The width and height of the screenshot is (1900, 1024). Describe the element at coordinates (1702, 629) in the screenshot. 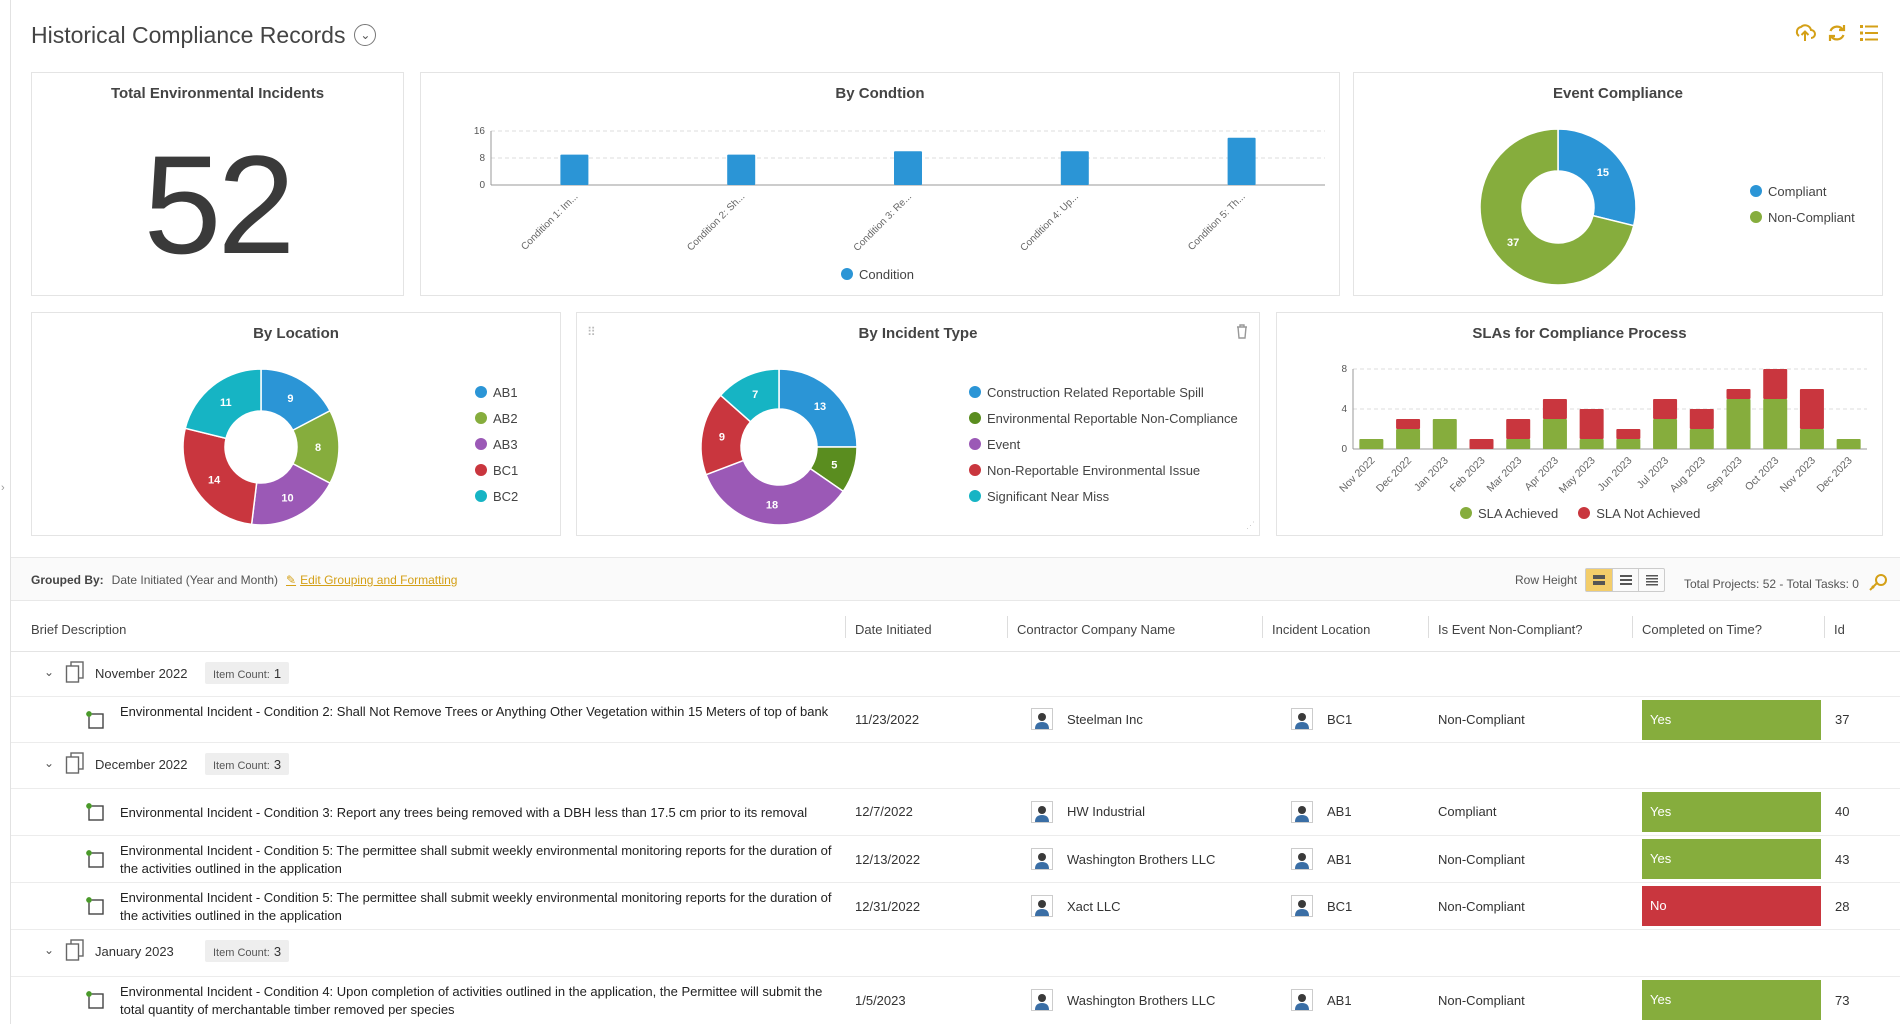

I see `col-completed-on-time: Completed on Time?` at that location.